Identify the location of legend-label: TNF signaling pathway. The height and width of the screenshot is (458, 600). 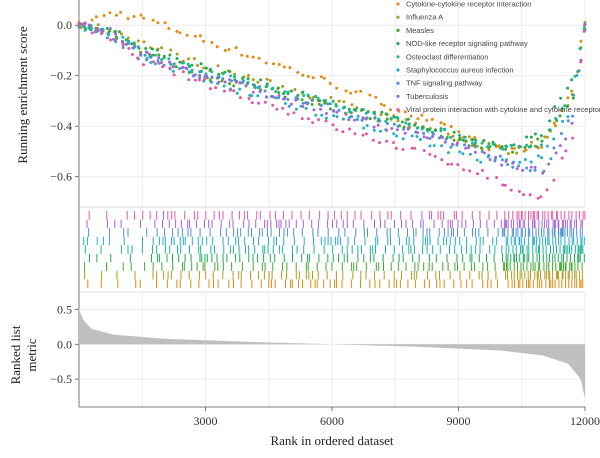
(444, 83).